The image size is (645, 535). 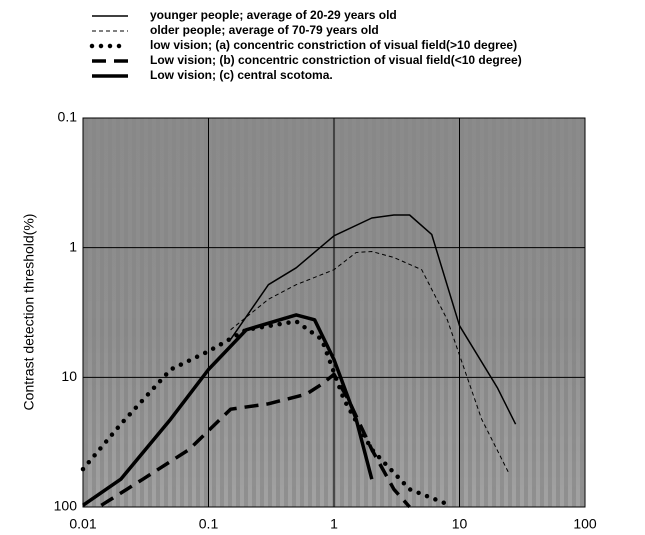 I want to click on x-tick-label: 1, so click(x=334, y=524).